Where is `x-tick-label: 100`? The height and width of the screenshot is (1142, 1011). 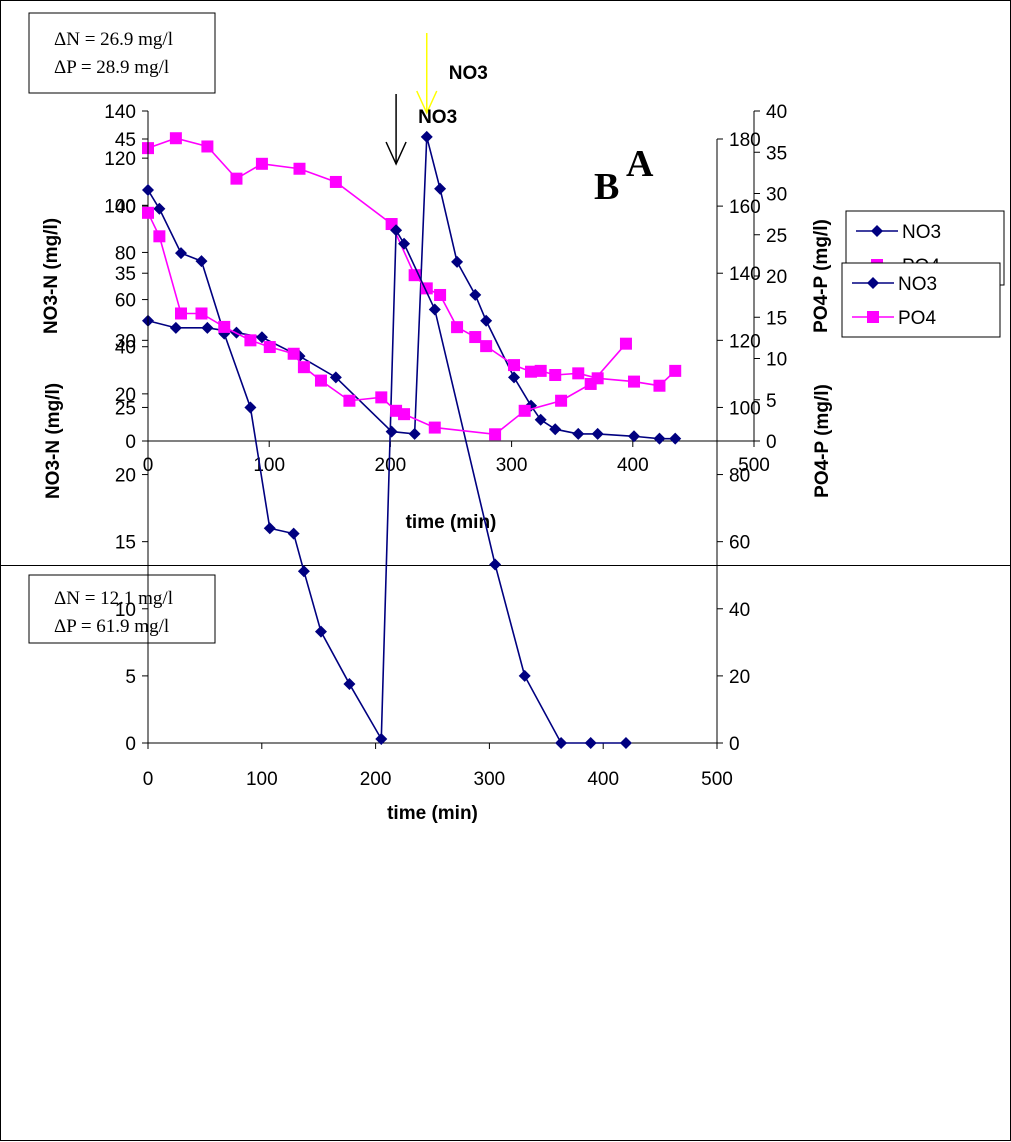 x-tick-label: 100 is located at coordinates (262, 779).